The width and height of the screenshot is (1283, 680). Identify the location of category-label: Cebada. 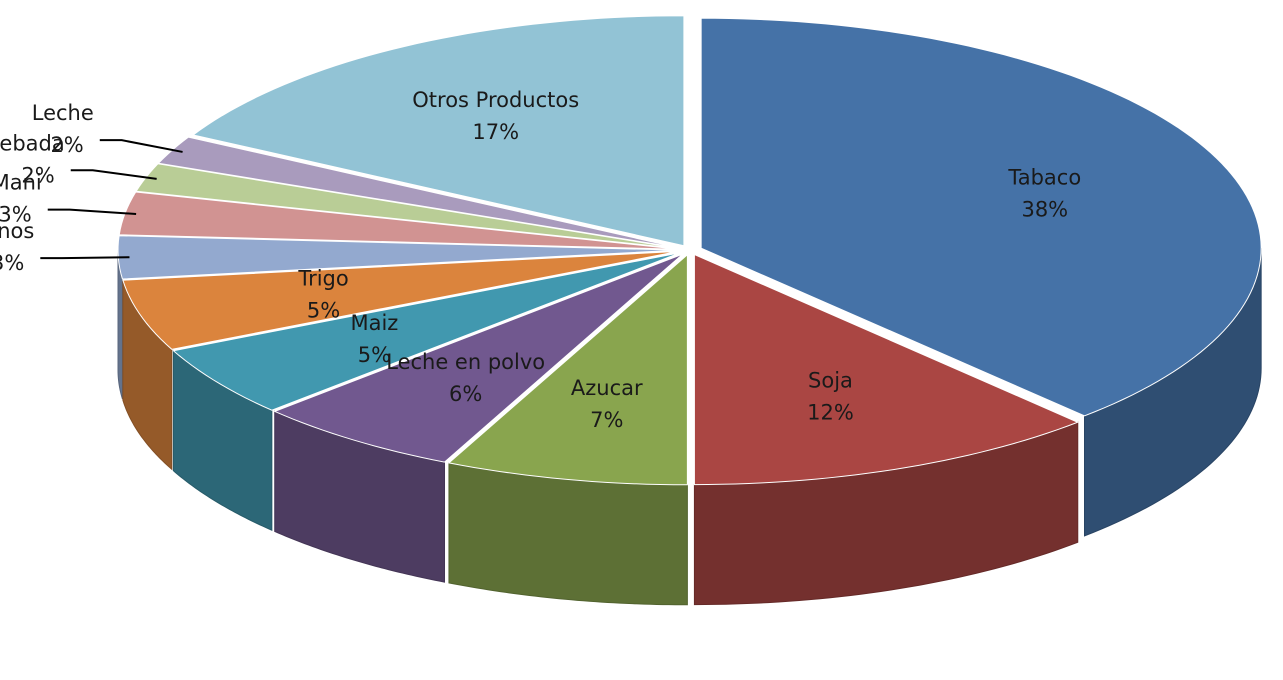
(32, 143).